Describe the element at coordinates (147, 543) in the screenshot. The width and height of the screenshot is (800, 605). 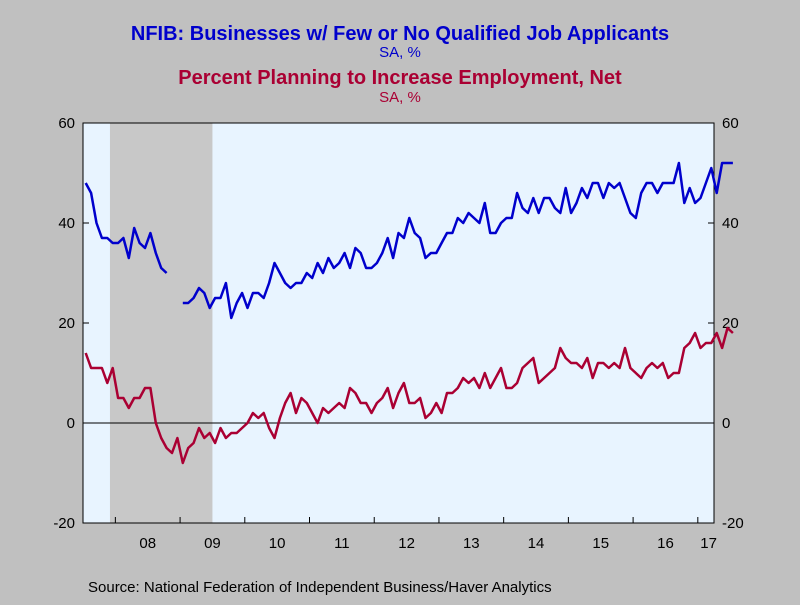
I see `x-tick-label: 08` at that location.